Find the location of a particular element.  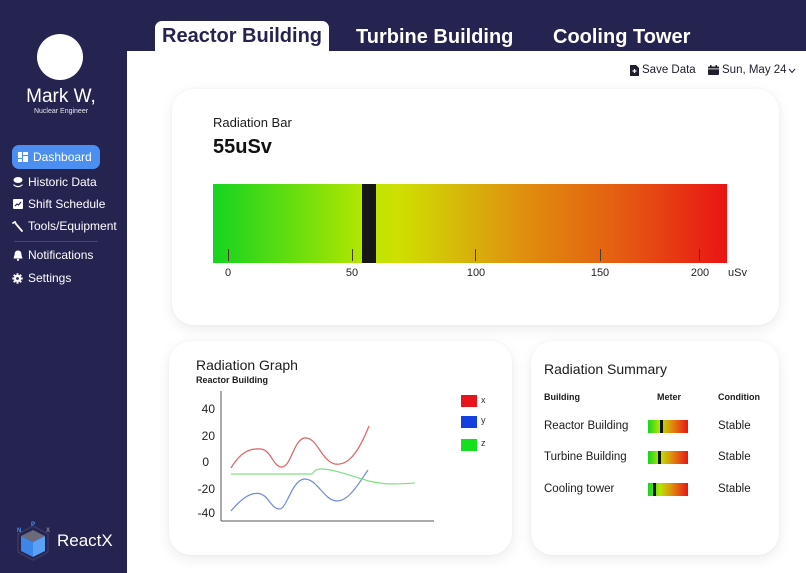

sidebar-item-label: Shift Schedule is located at coordinates (67, 204).